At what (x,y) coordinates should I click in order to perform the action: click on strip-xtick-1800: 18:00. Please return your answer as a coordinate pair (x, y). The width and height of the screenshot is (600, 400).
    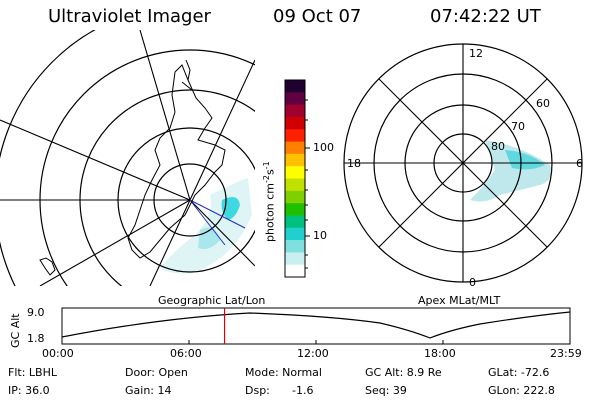
    Looking at the image, I should click on (440, 353).